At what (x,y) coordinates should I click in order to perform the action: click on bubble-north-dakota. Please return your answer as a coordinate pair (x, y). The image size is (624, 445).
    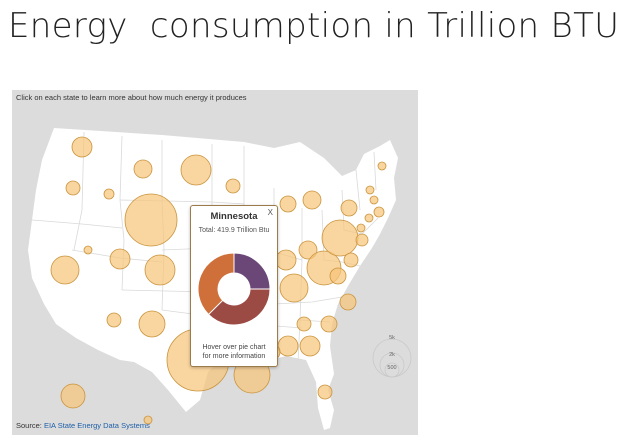
    Looking at the image, I should click on (196, 170).